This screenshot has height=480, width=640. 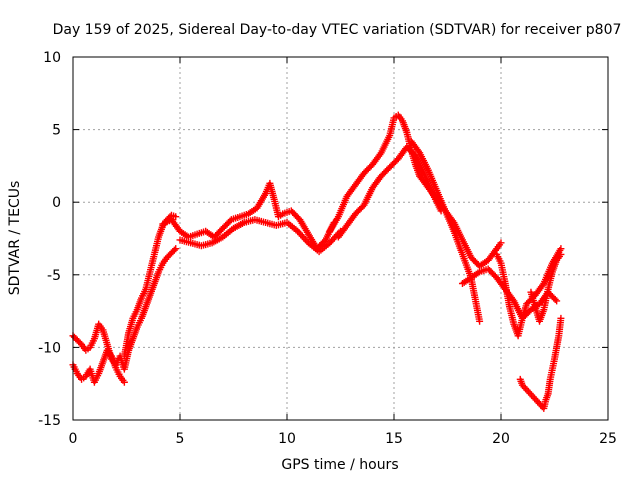 I want to click on x-tick-label: 20, so click(x=501, y=439).